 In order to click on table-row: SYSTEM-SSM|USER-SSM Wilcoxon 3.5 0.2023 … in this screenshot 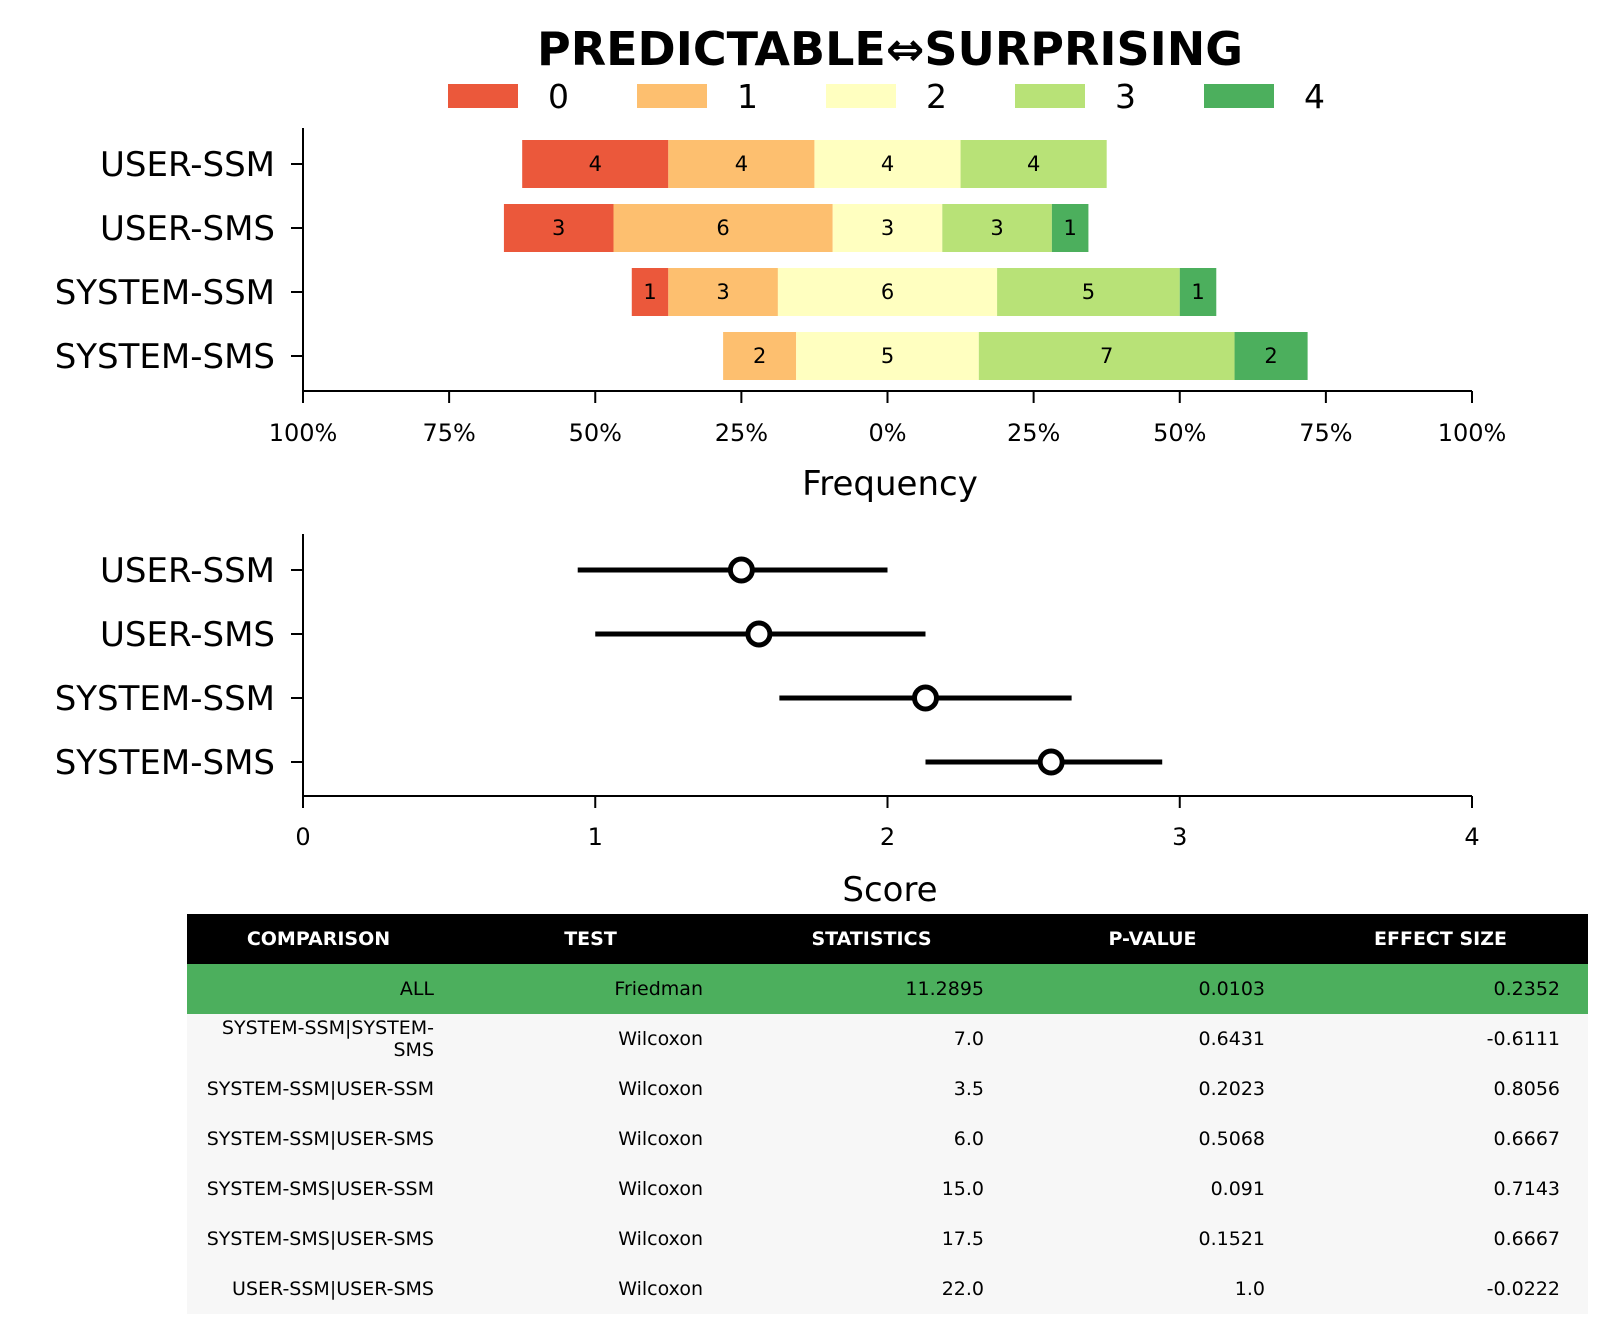, I will do `click(887, 1089)`.